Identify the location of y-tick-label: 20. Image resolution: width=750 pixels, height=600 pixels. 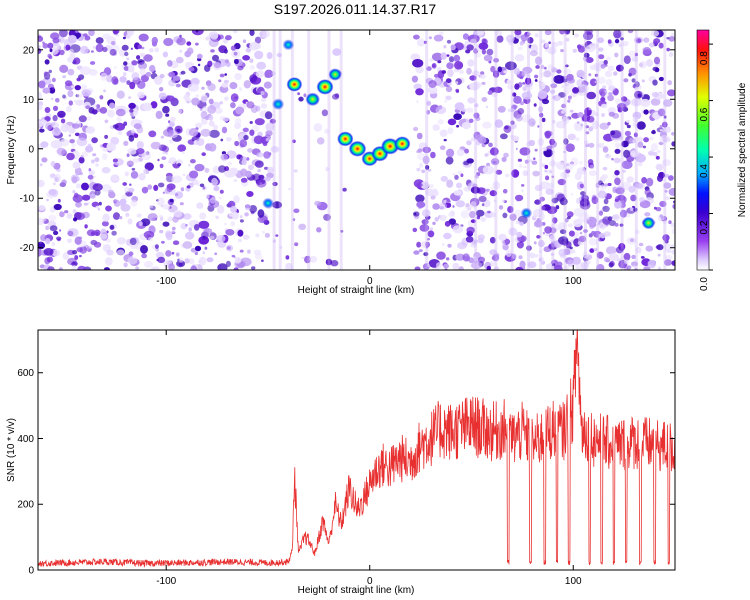
(29, 50).